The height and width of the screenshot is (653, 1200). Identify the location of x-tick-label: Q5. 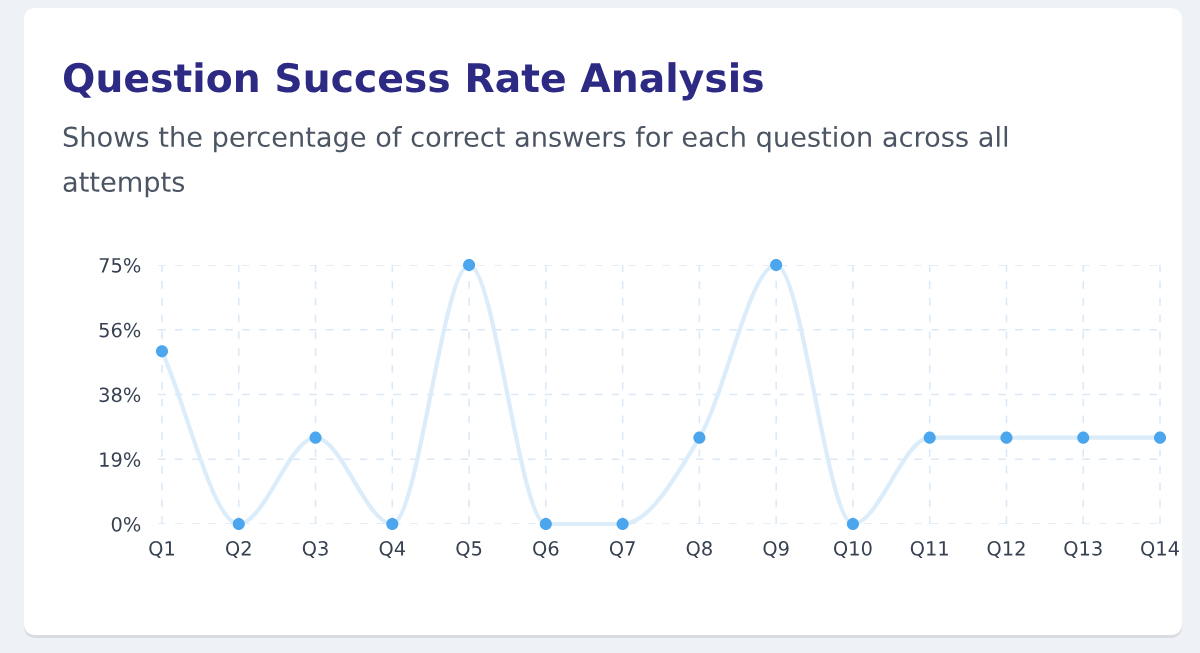
(469, 549).